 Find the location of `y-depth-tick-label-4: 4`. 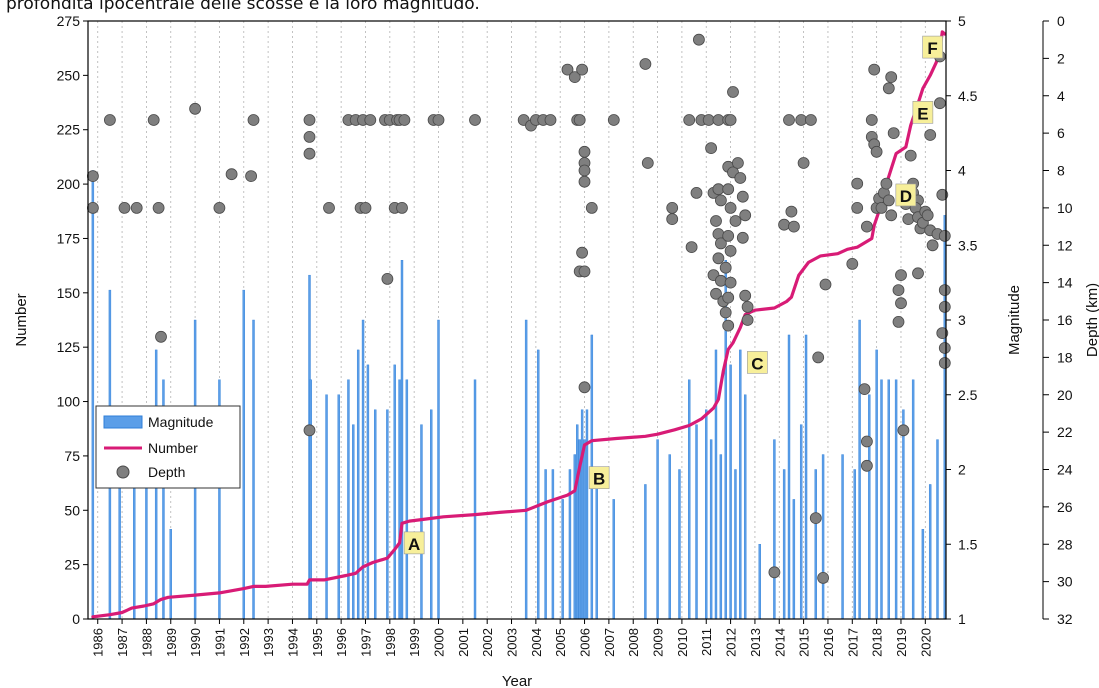

y-depth-tick-label-4: 4 is located at coordinates (1061, 96).